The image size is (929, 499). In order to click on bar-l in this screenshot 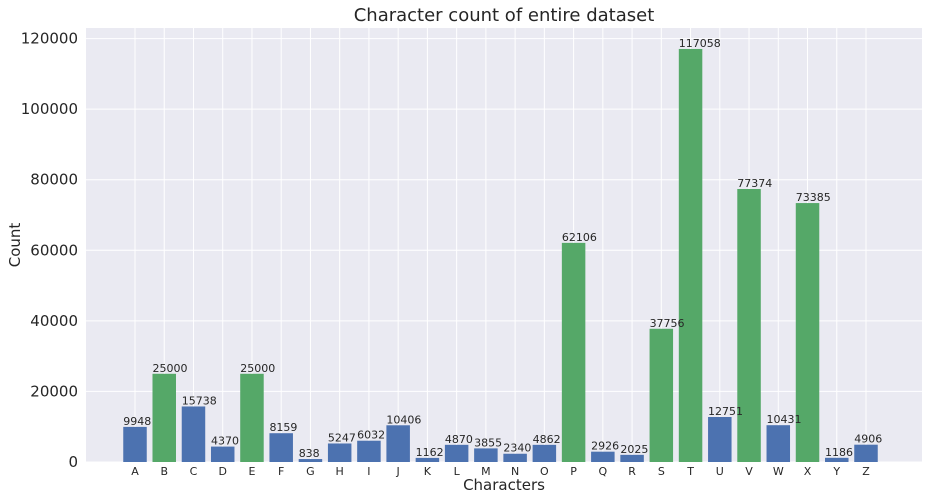, I will do `click(456, 453)`.